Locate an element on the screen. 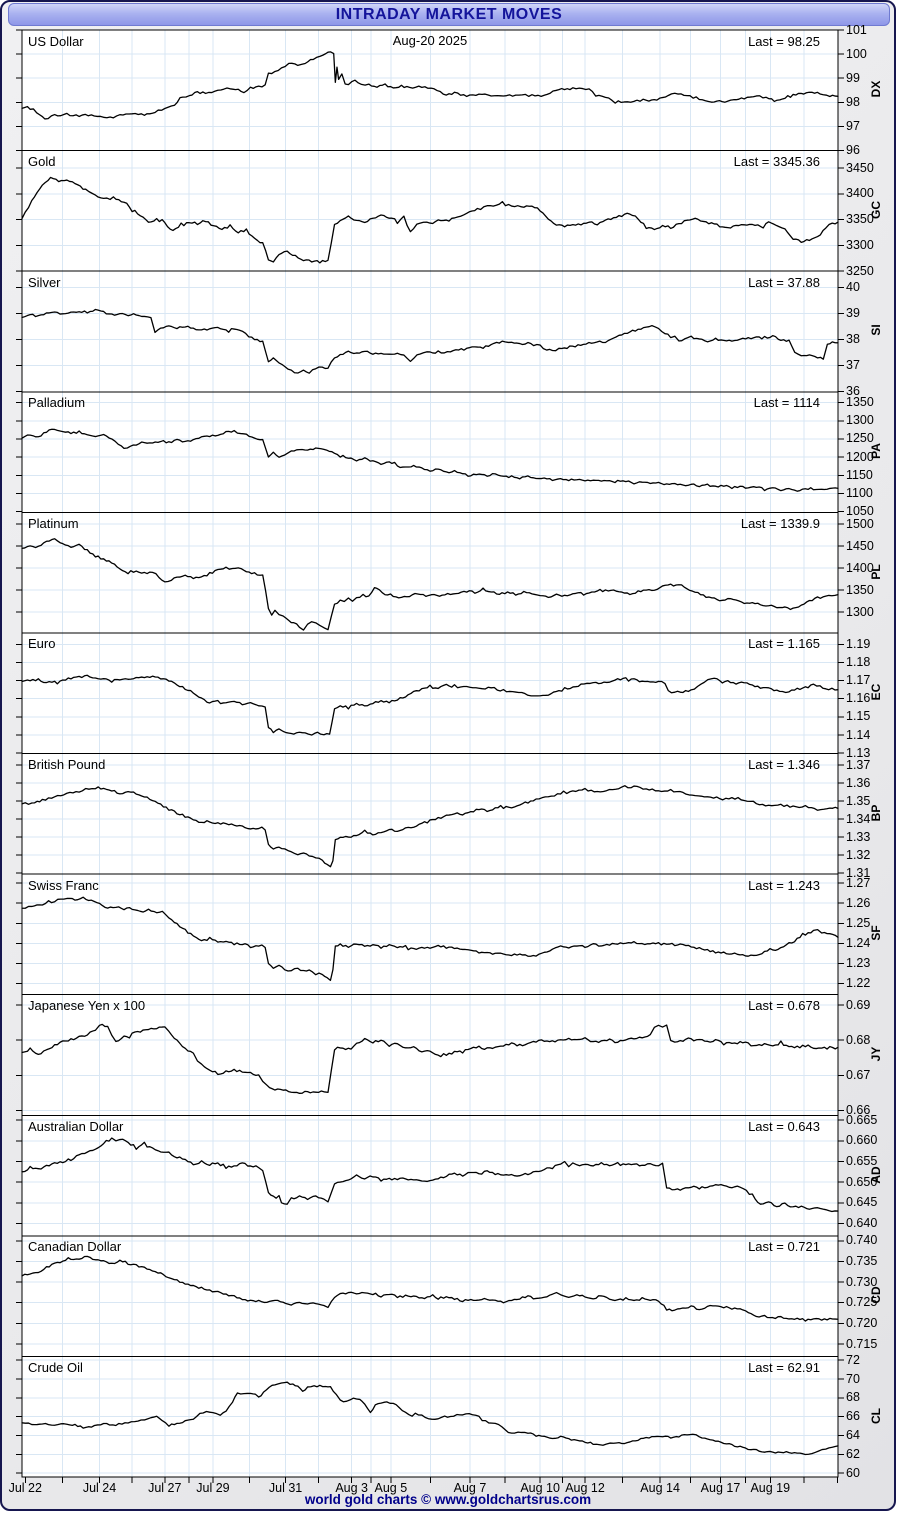 The image size is (900, 1515). chart-header: INTRADAY MARKET MOVES is located at coordinates (449, 14).